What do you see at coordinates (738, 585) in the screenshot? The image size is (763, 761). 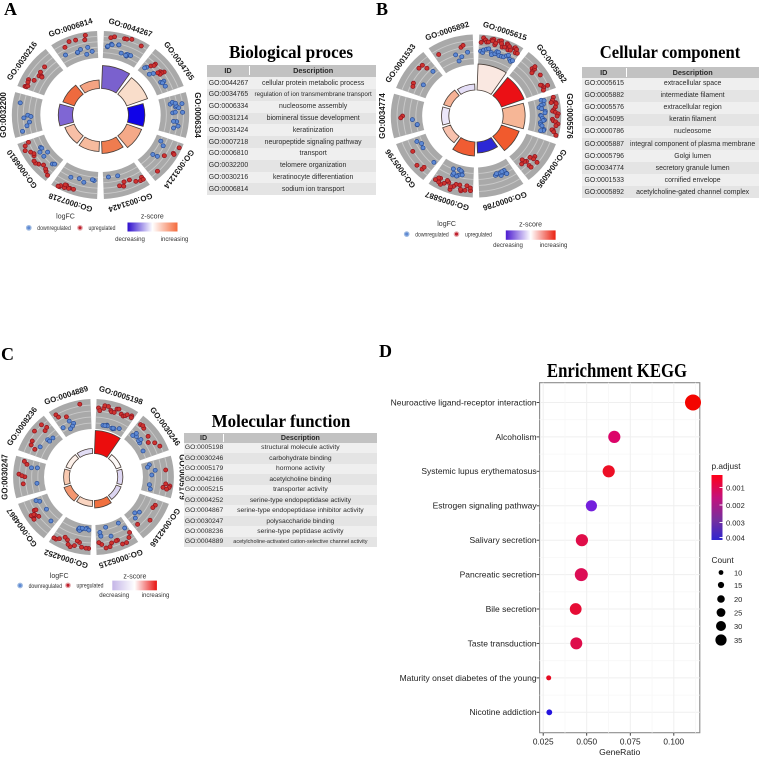 I see `svg-text: 15` at bounding box center [738, 585].